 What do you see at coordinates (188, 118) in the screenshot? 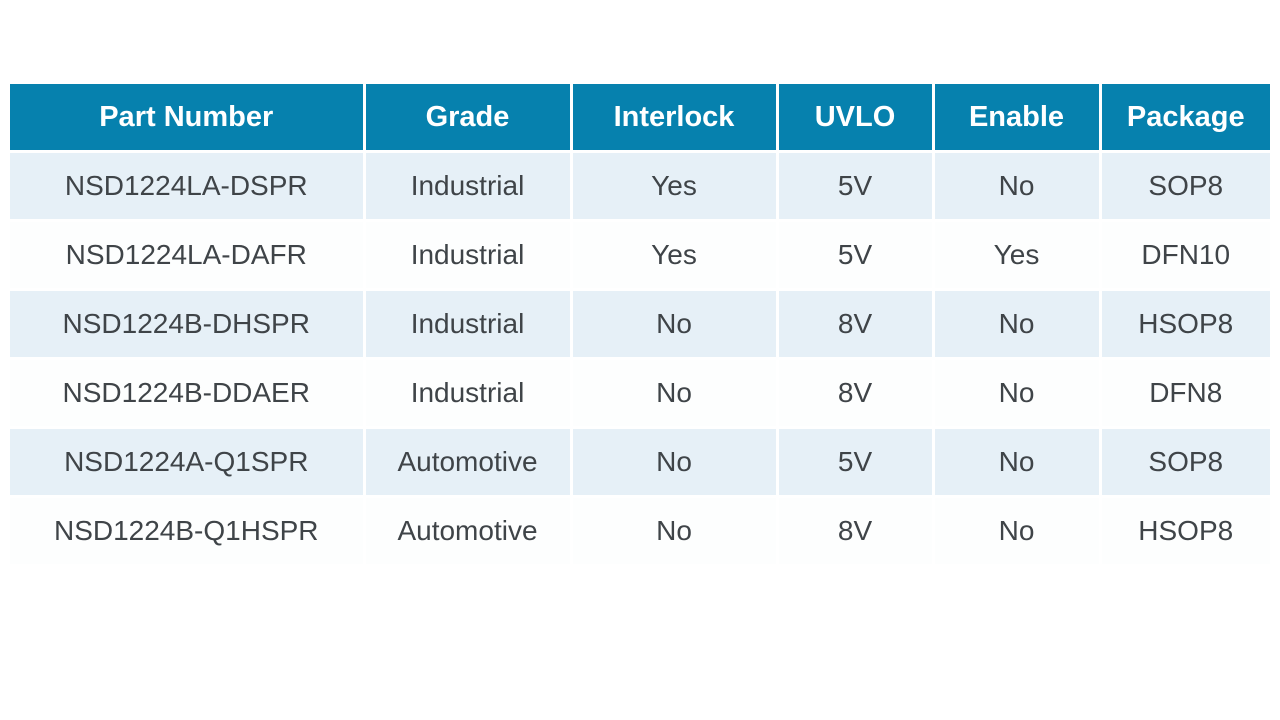
I see `column-header-part-number: Part Number` at bounding box center [188, 118].